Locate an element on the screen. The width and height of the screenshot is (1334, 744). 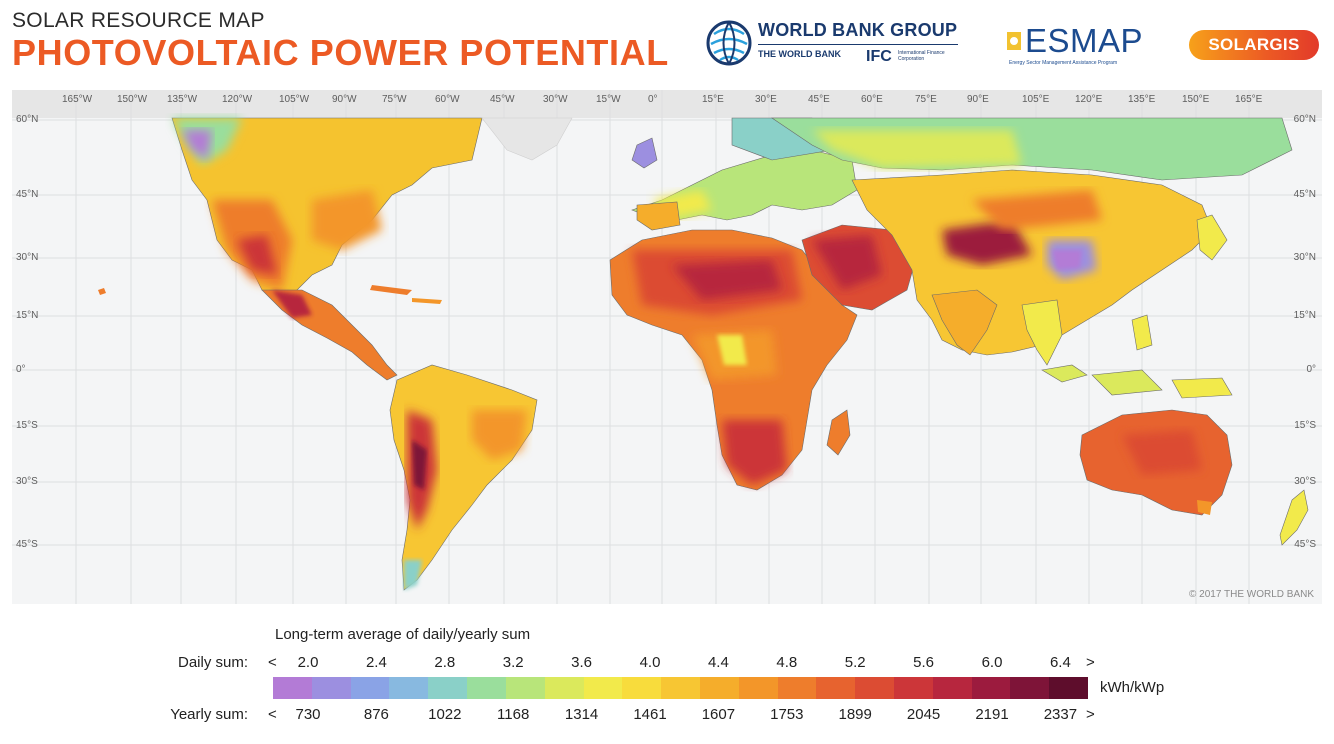
daily-sum-label: Daily sum: is located at coordinates (212, 662).